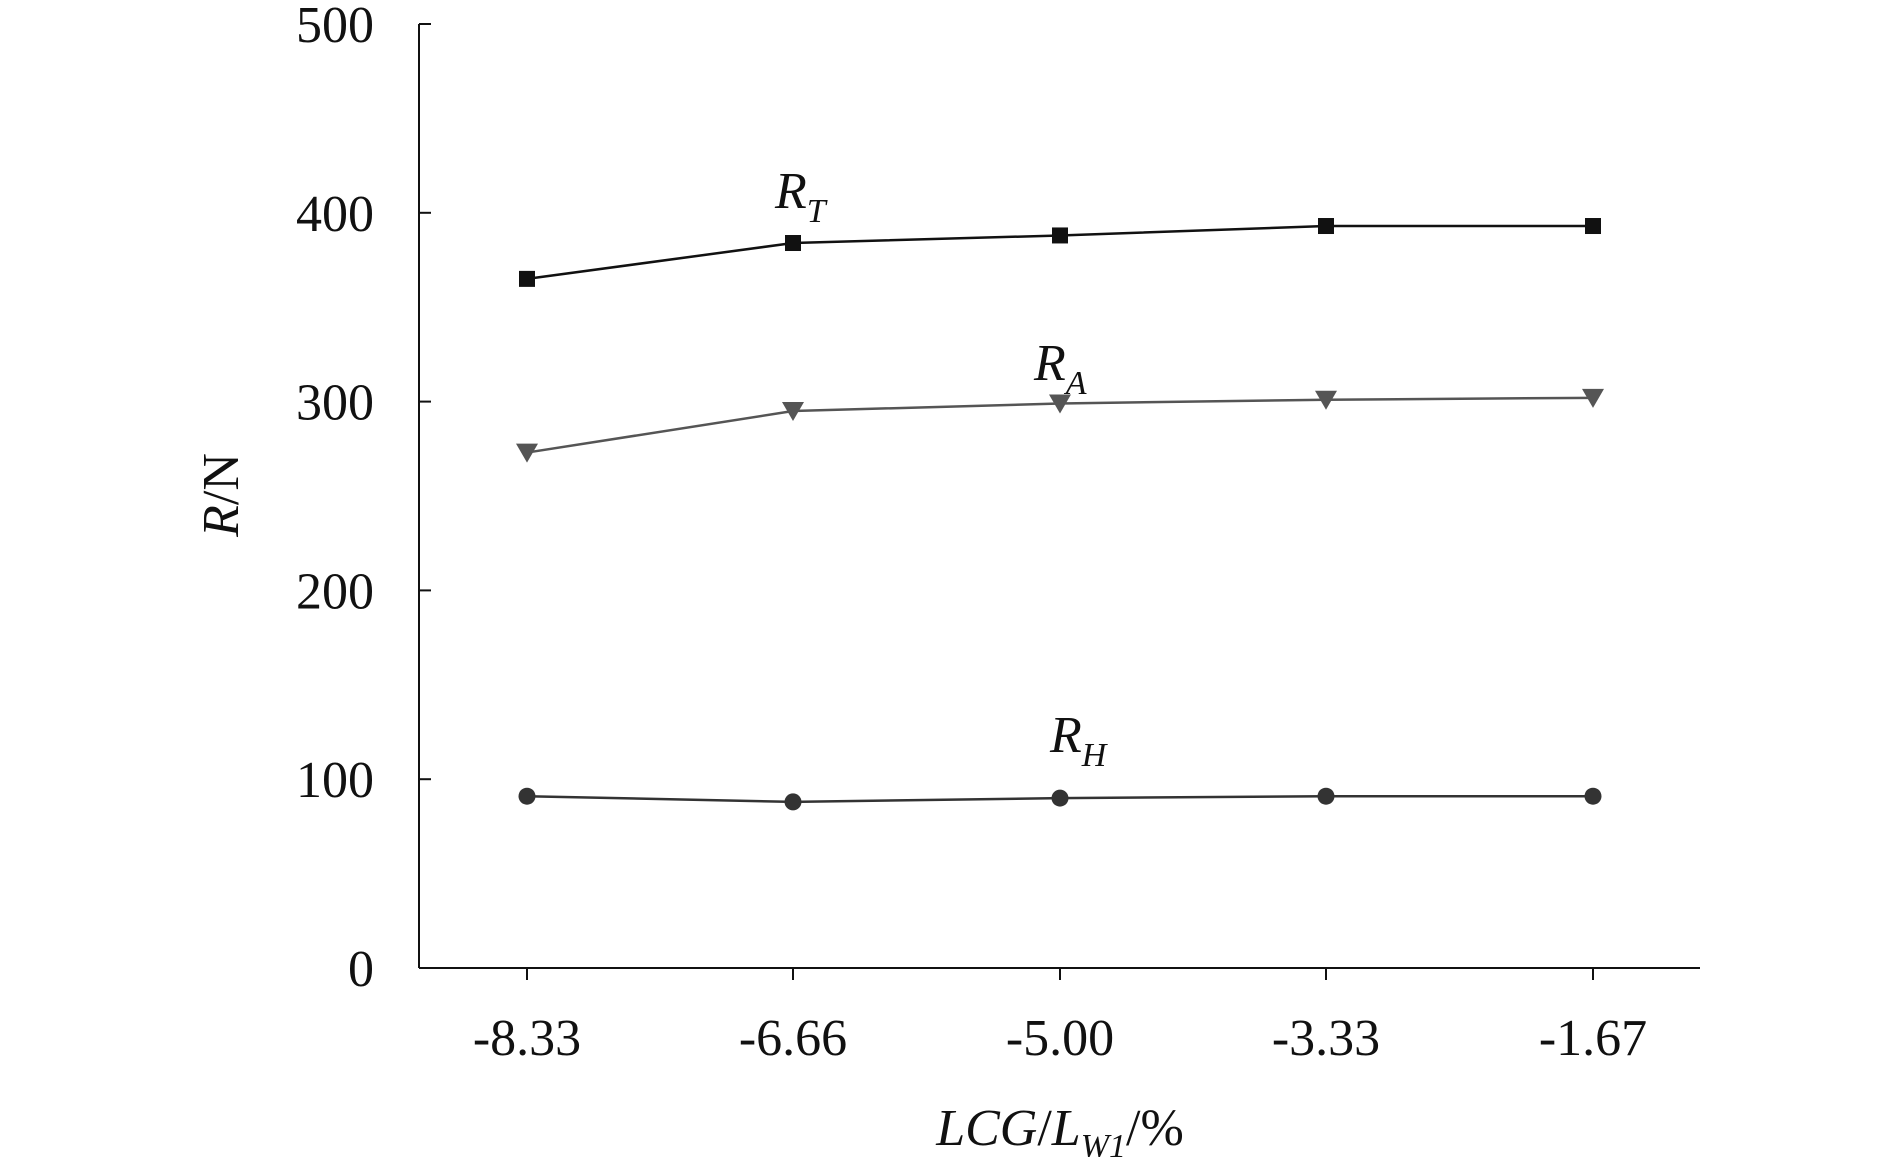 Image resolution: width=1890 pixels, height=1157 pixels. Describe the element at coordinates (335, 780) in the screenshot. I see `y-tick-label: 100` at that location.